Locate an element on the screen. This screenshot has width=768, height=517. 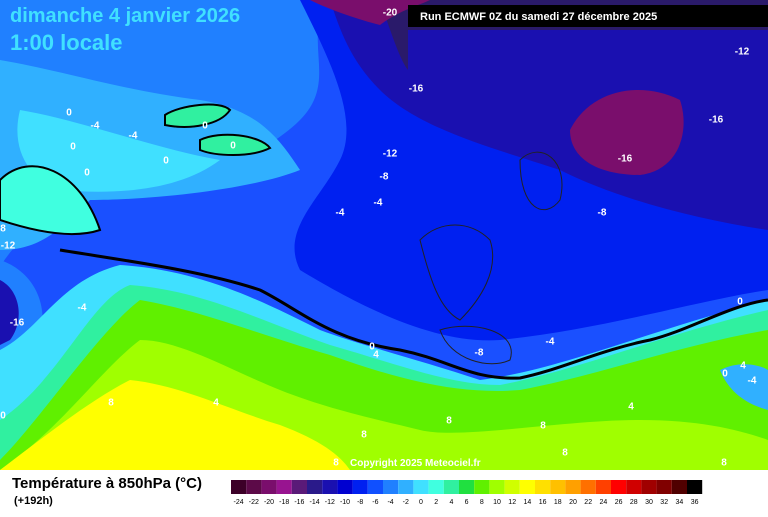
scale-label: 16 is located at coordinates (543, 502).